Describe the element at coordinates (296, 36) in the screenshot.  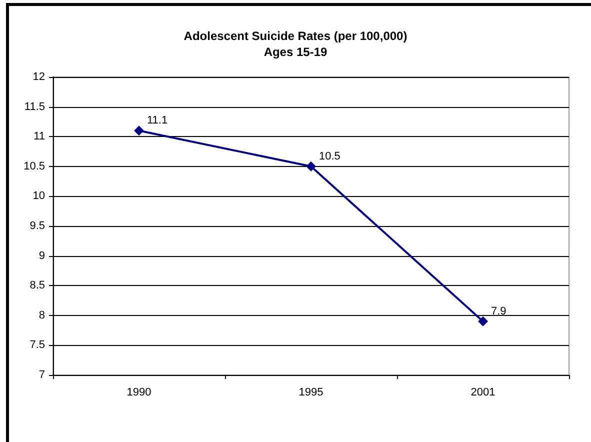
I see `chart-title: Adolescent Suicide Rates (per 100,000)` at that location.